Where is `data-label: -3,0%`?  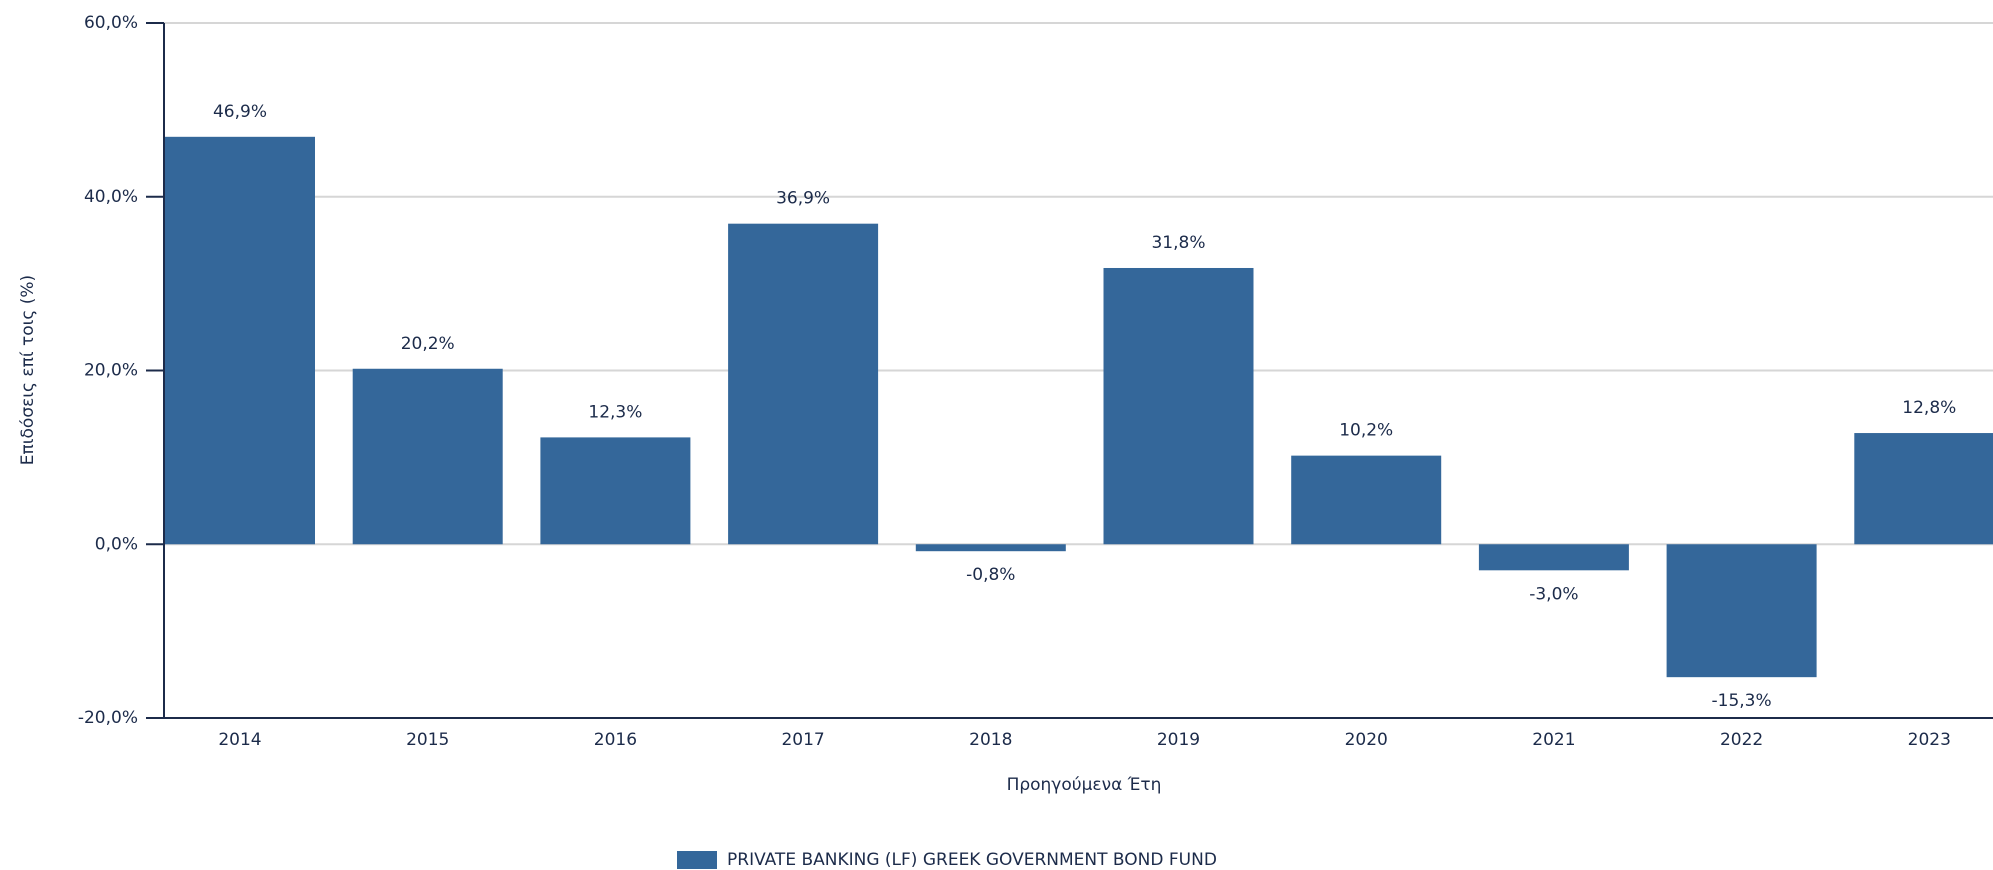 data-label: -3,0% is located at coordinates (1553, 594).